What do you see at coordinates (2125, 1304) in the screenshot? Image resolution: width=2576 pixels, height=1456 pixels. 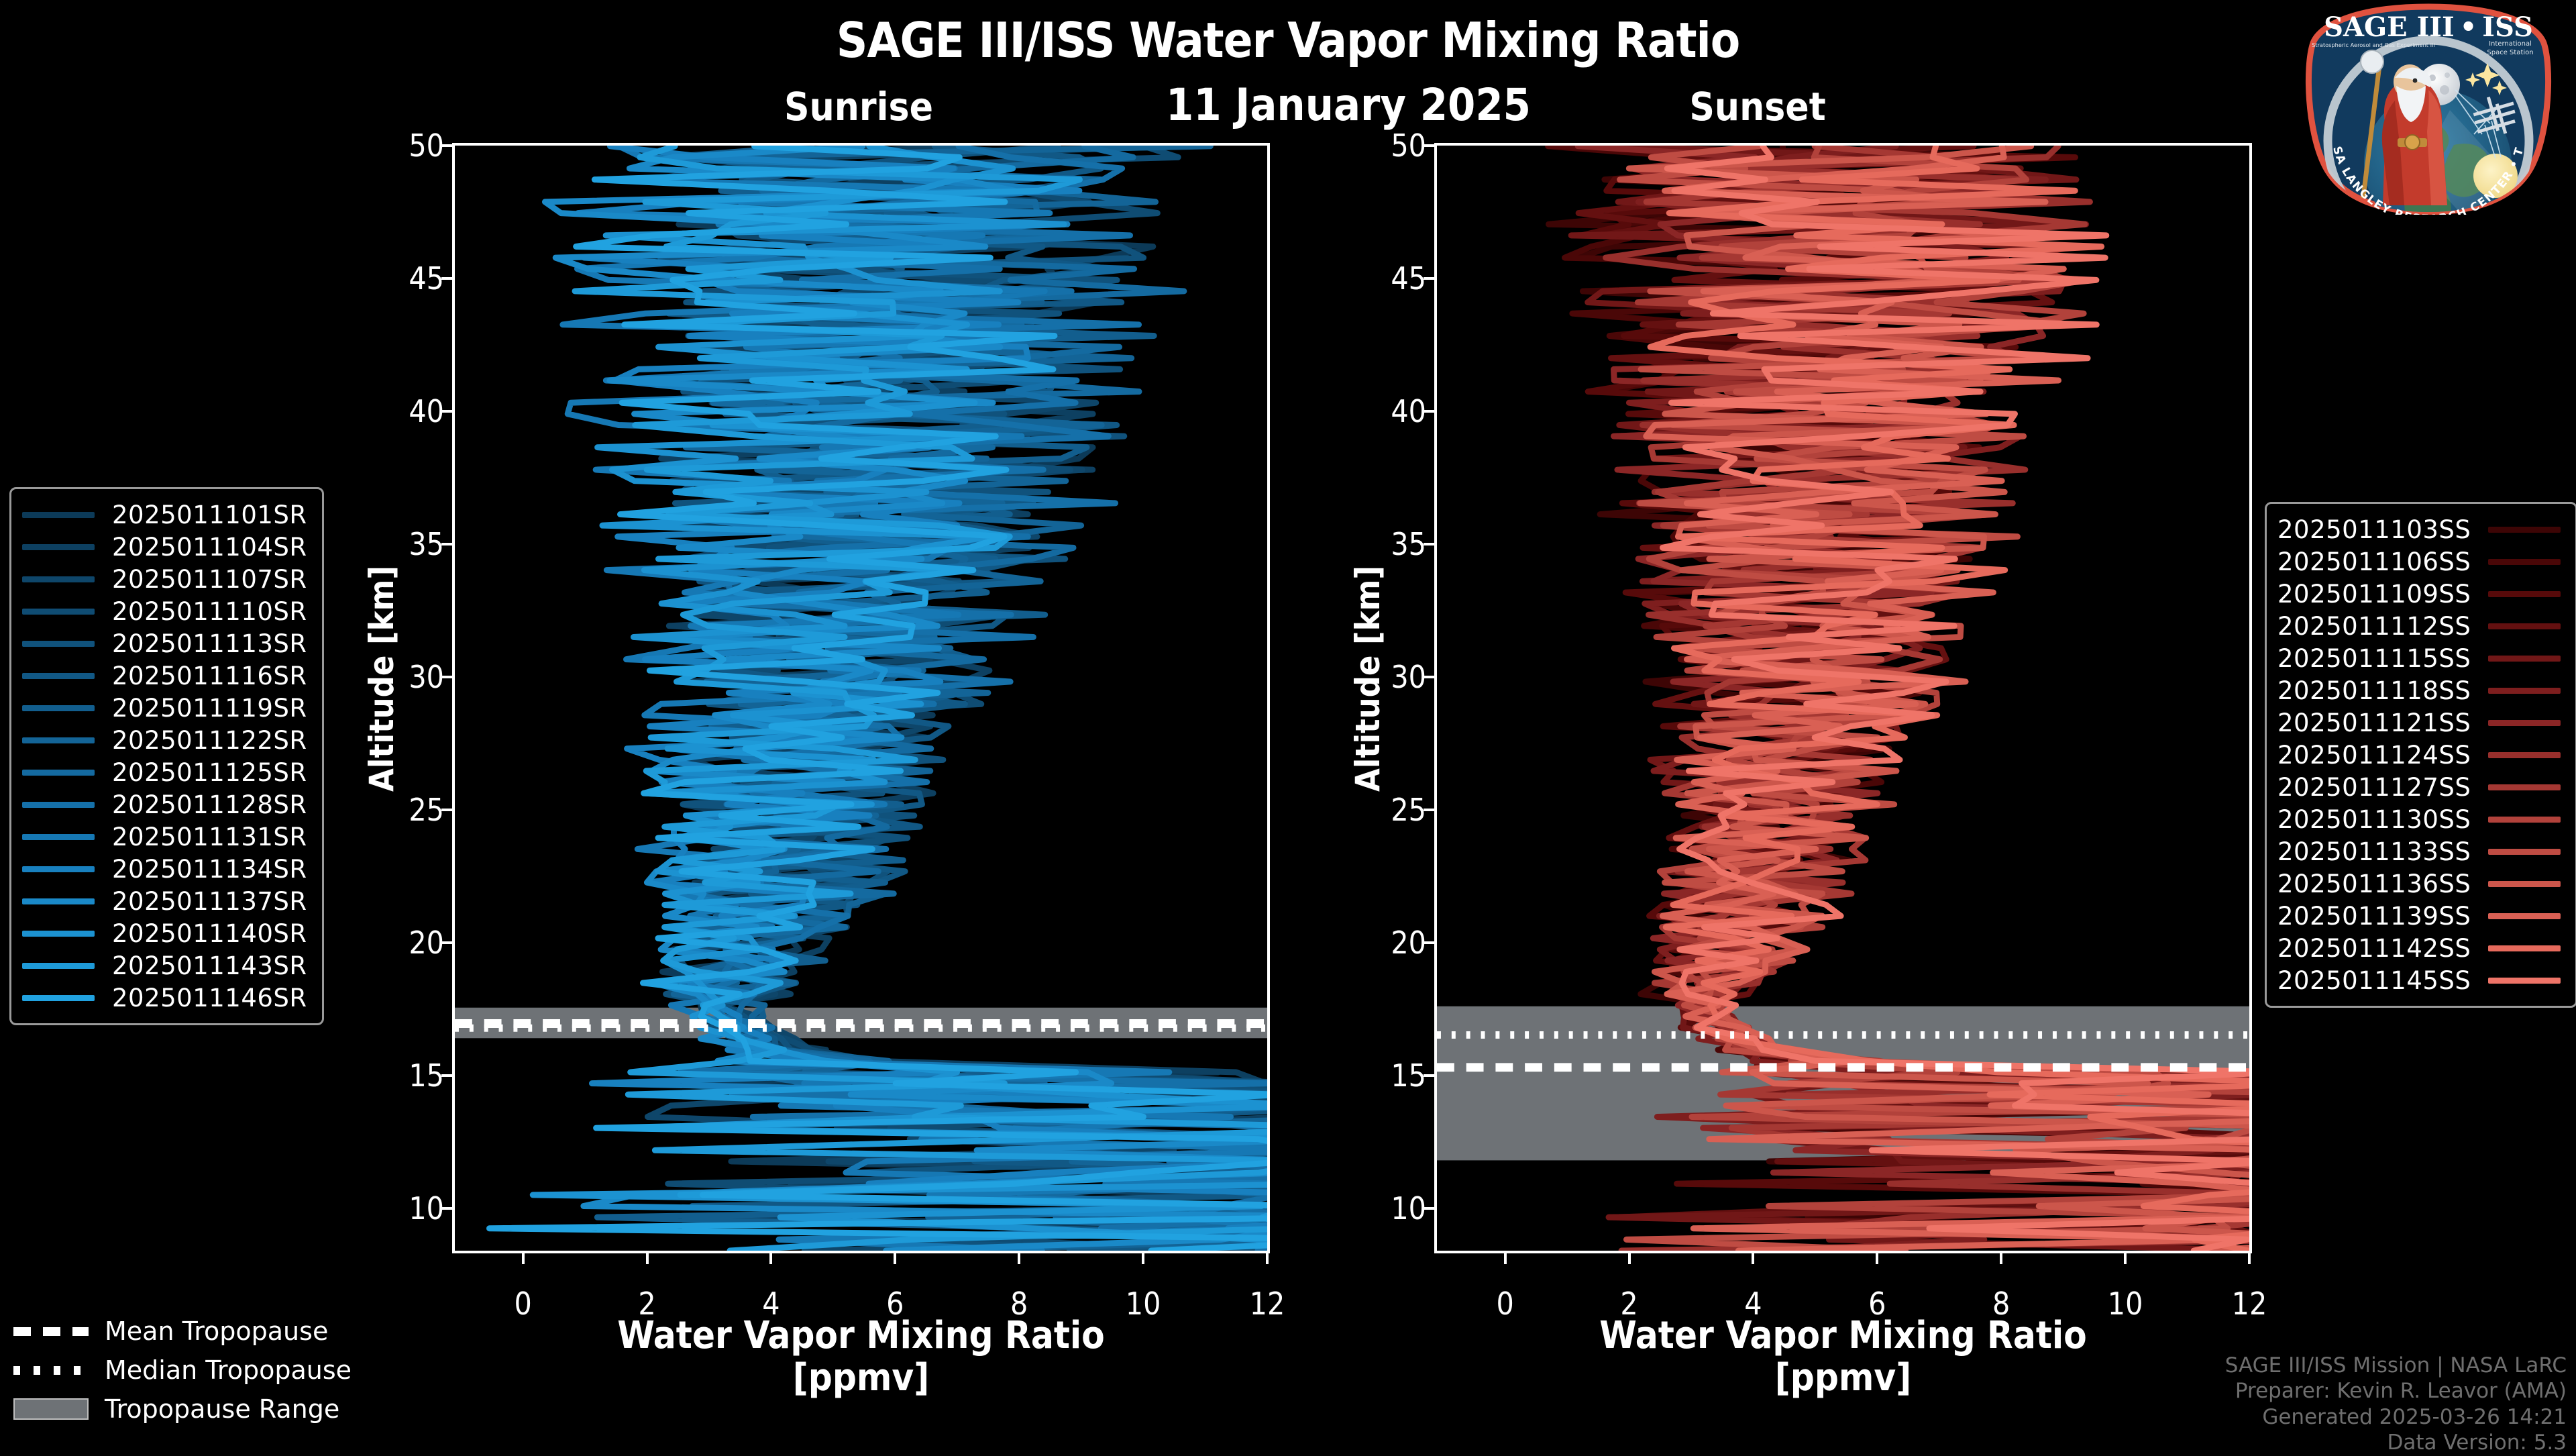 I see `x-tick-label: 10` at bounding box center [2125, 1304].